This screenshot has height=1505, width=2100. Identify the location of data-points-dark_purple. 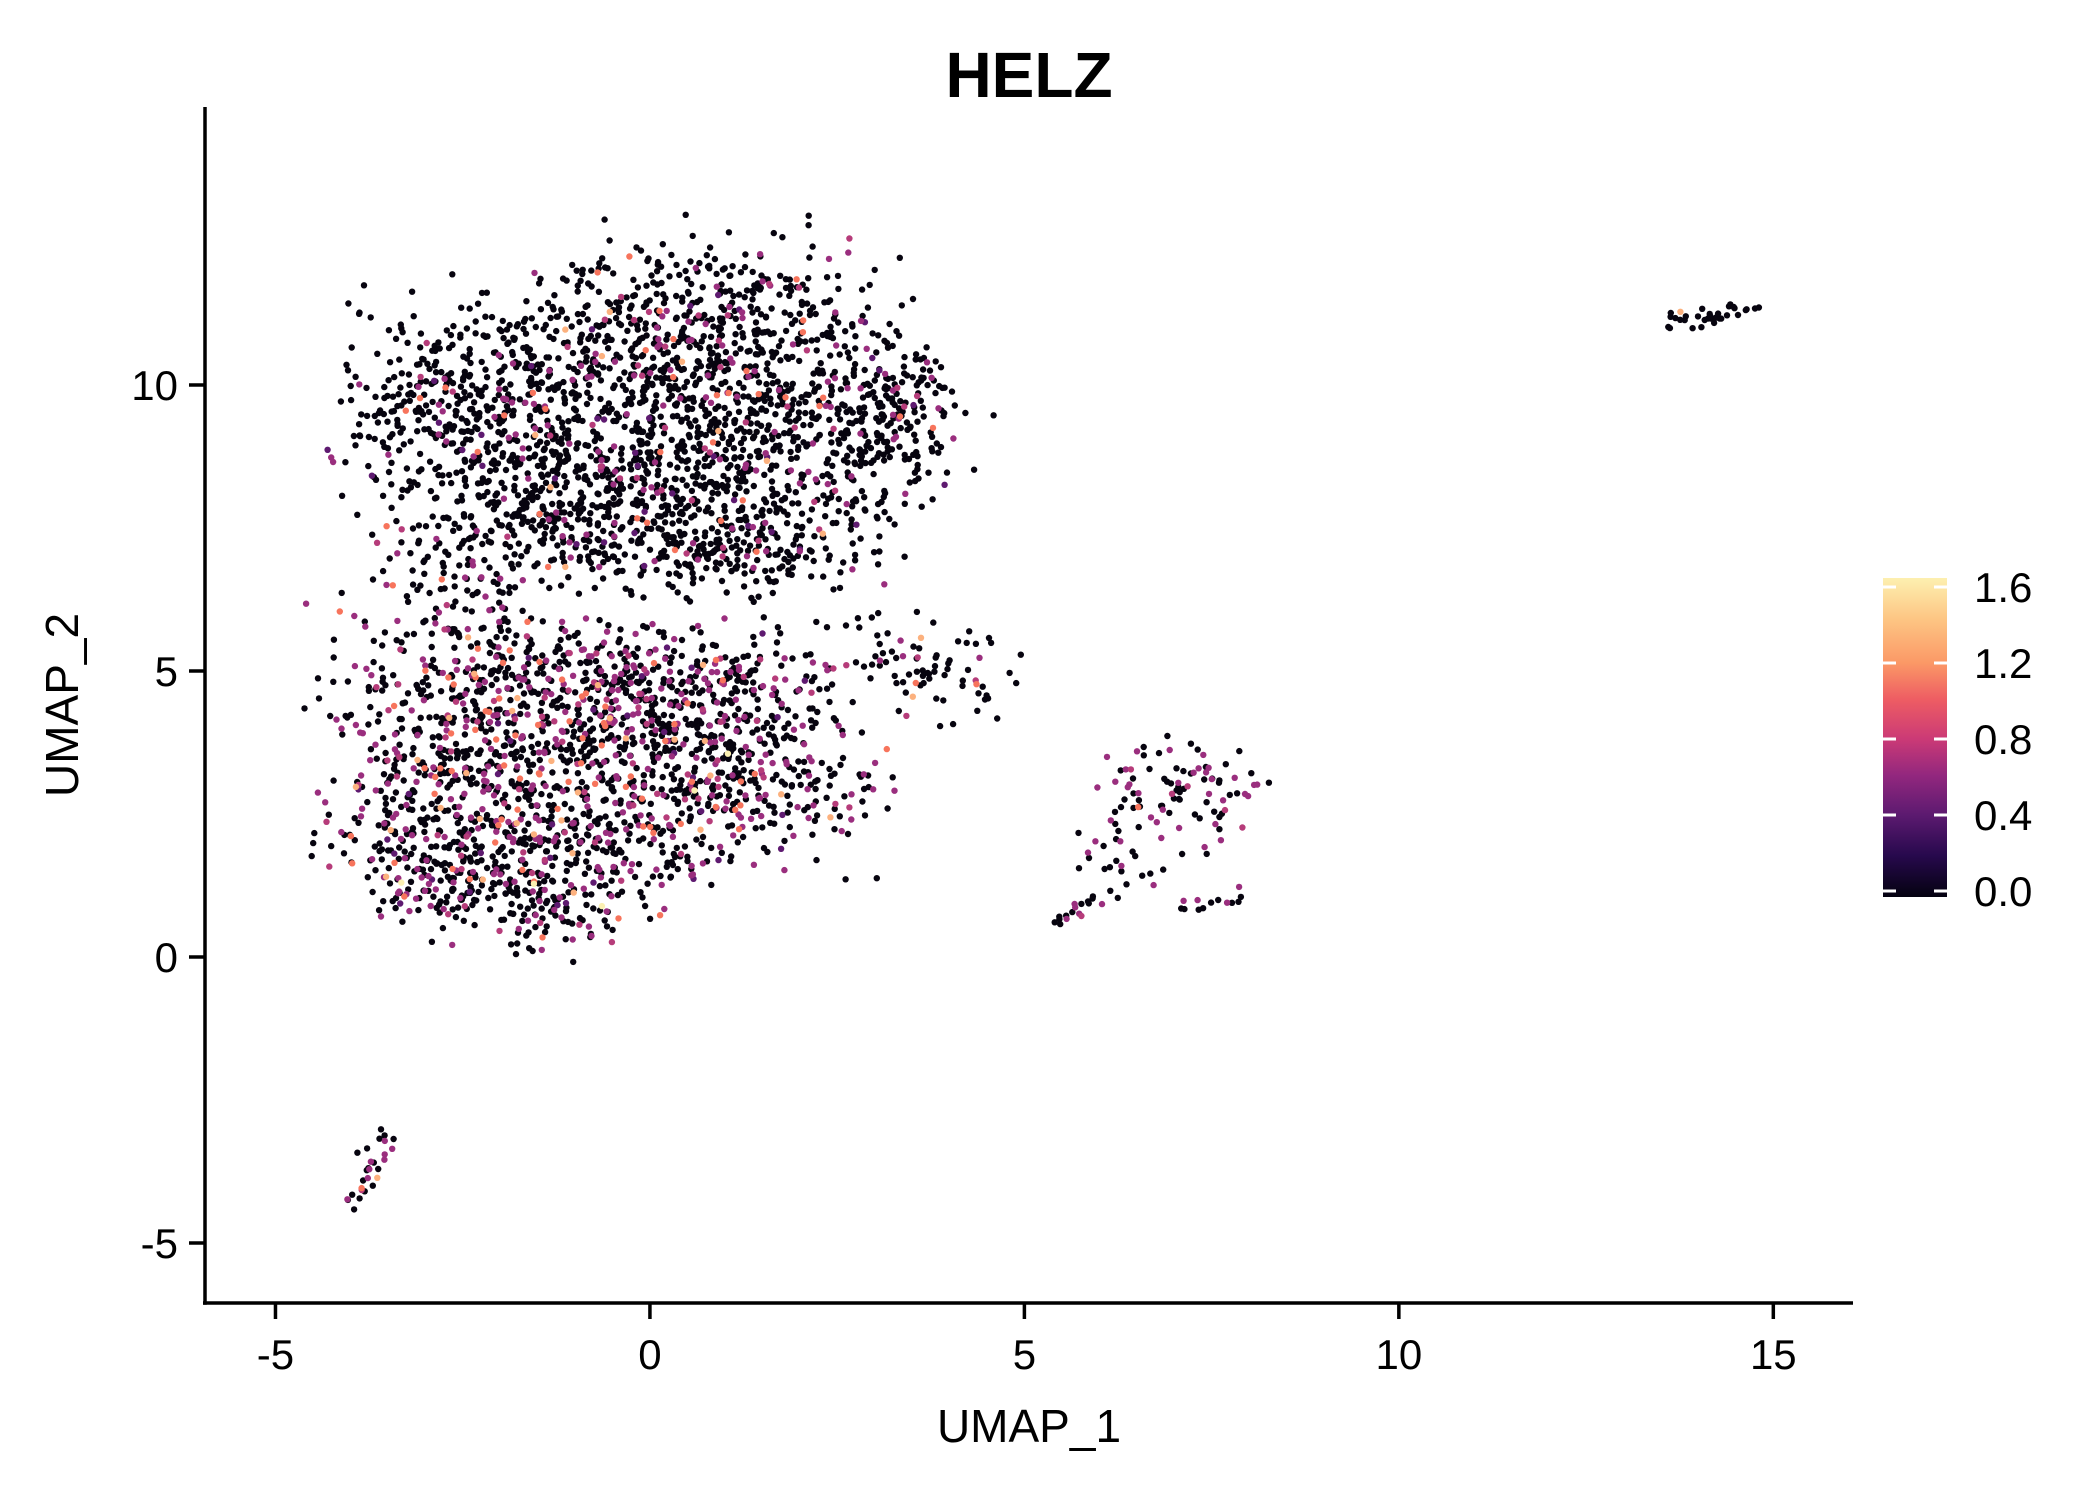
(636, 600).